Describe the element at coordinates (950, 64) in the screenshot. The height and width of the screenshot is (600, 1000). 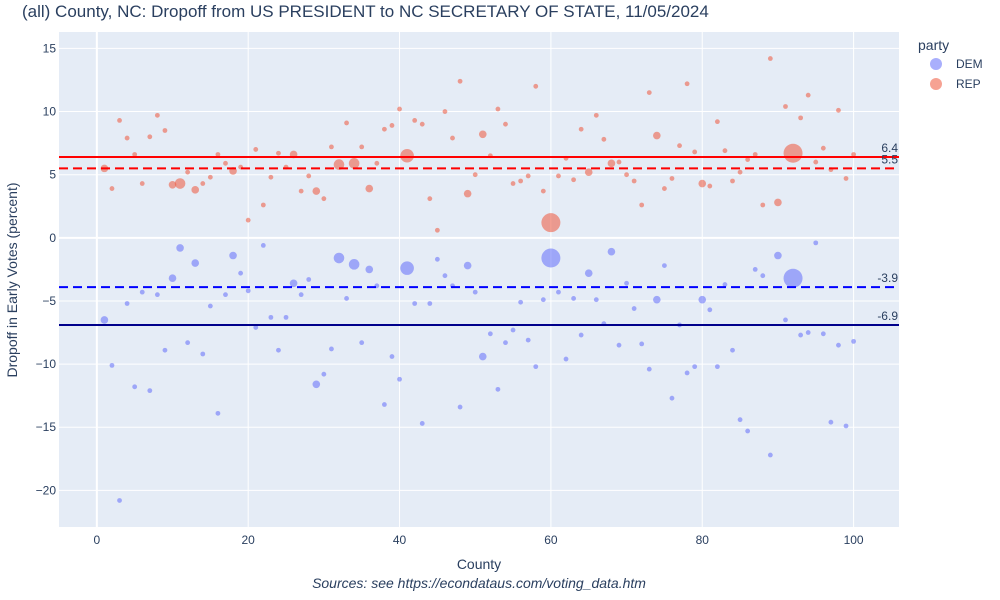
I see `legend: party DEM REP` at that location.